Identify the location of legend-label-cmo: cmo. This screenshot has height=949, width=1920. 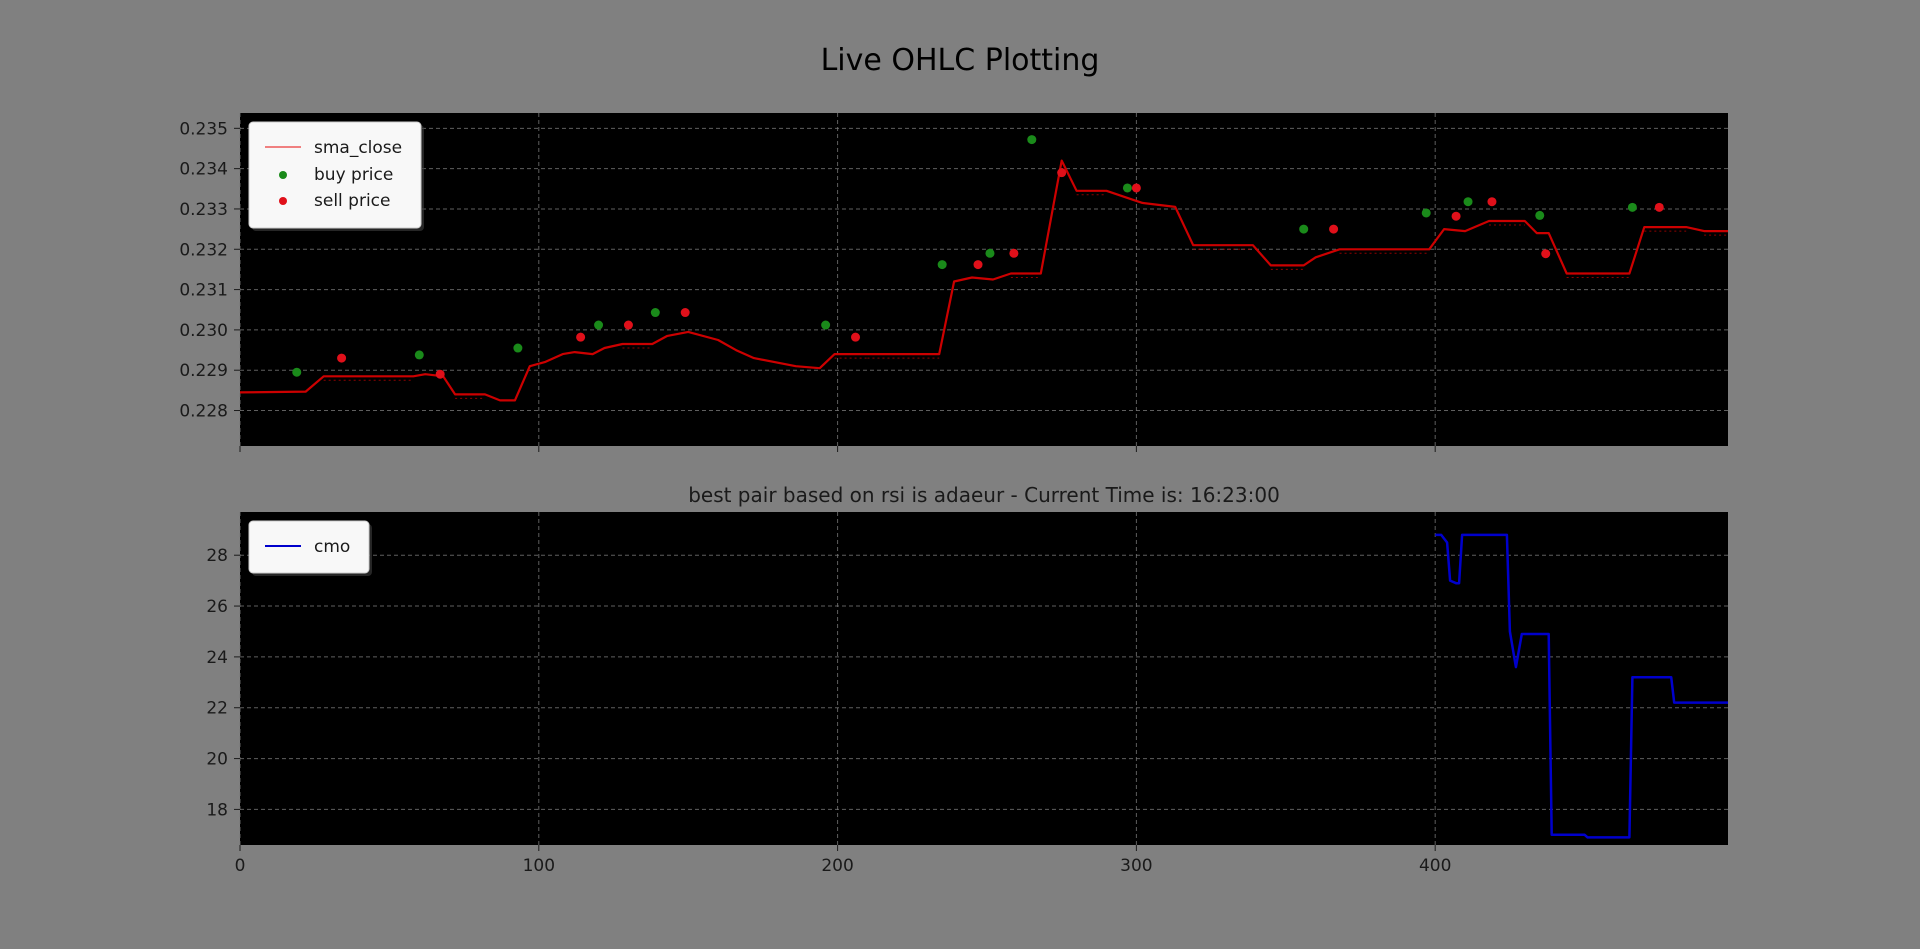
(332, 547).